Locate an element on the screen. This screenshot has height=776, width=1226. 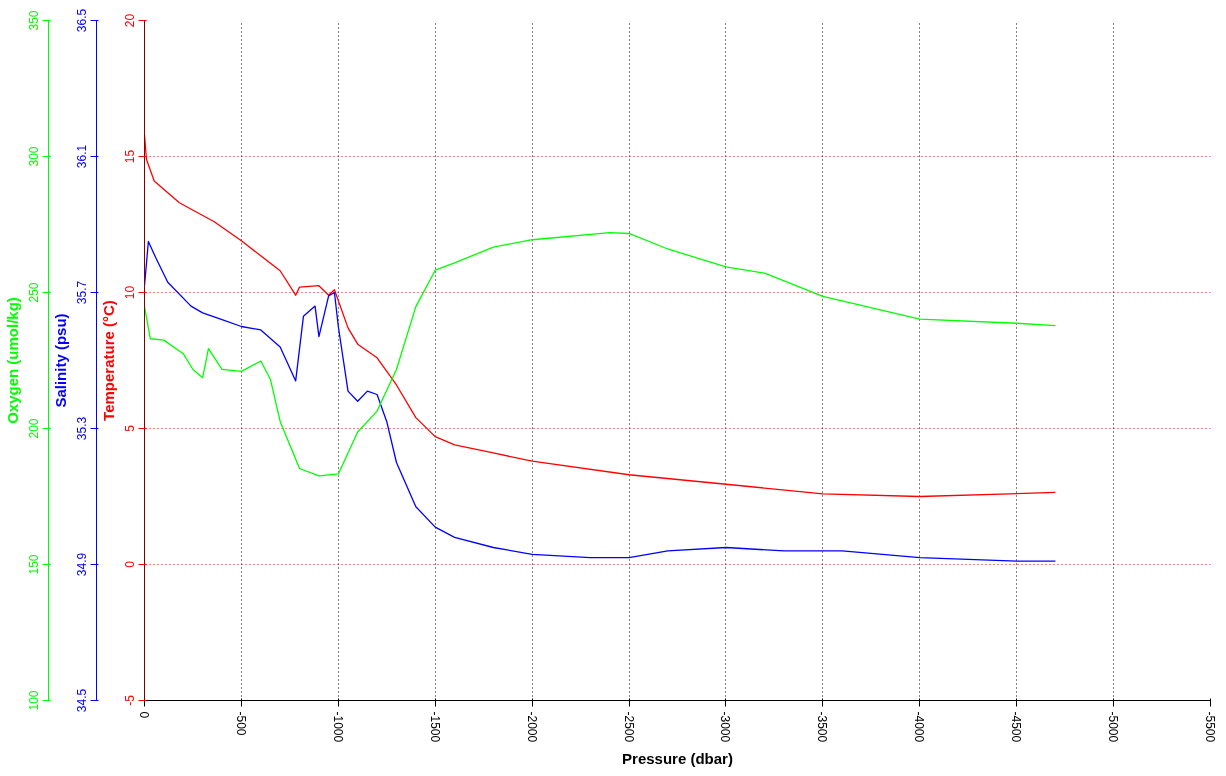
y-tick-label: 5 is located at coordinates (129, 428).